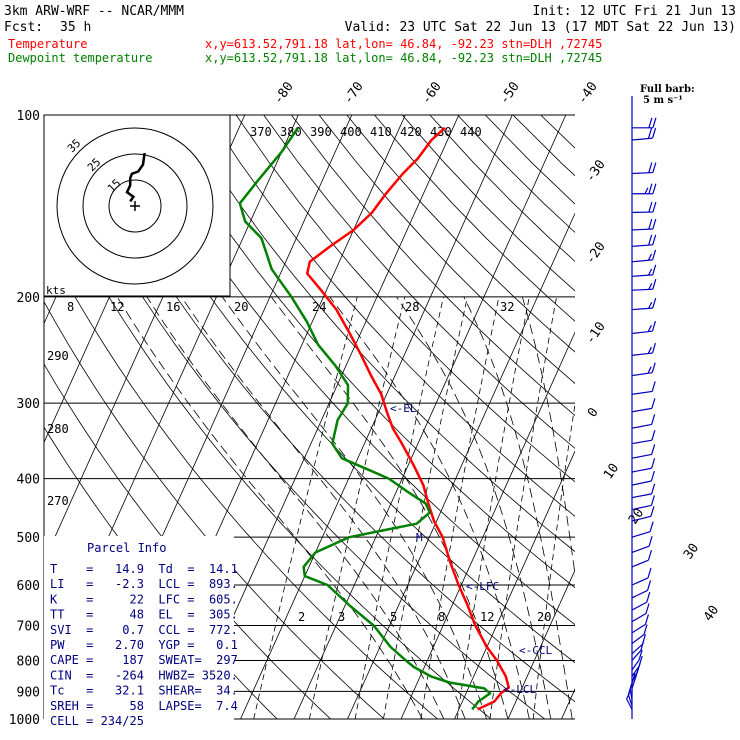 Image resolution: width=740 pixels, height=740 pixels. What do you see at coordinates (261, 132) in the screenshot?
I see `theta-label-top: 370` at bounding box center [261, 132].